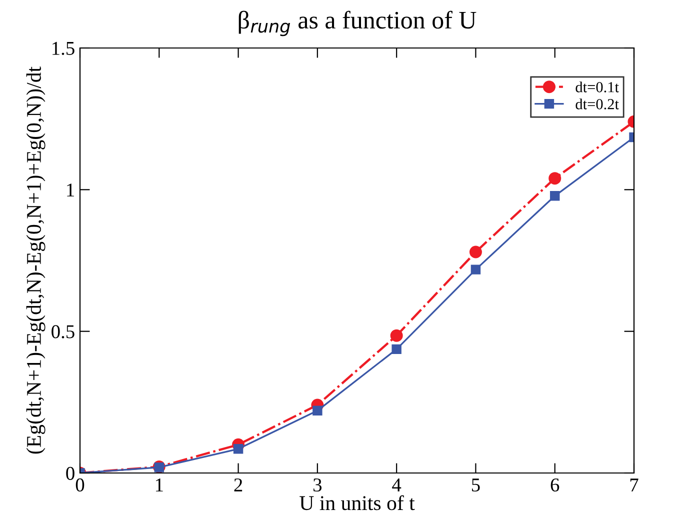 Image resolution: width=680 pixels, height=521 pixels. I want to click on legend-label: dt=0.1t, so click(597, 87).